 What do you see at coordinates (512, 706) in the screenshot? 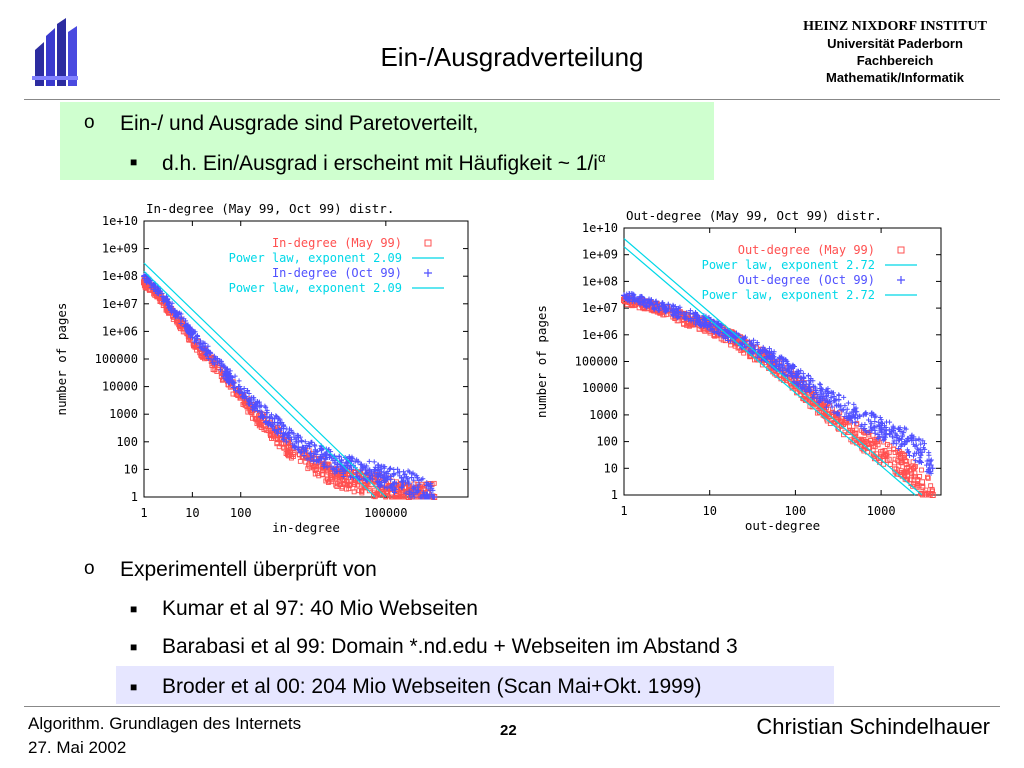
I see `footer-divider` at bounding box center [512, 706].